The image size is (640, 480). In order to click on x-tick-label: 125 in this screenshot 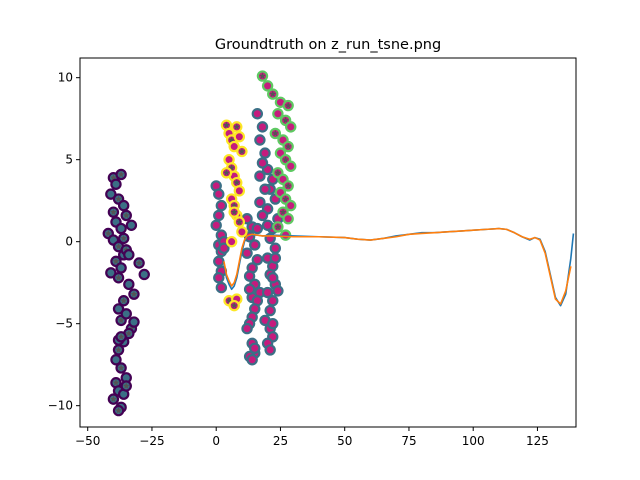, I will do `click(537, 441)`.